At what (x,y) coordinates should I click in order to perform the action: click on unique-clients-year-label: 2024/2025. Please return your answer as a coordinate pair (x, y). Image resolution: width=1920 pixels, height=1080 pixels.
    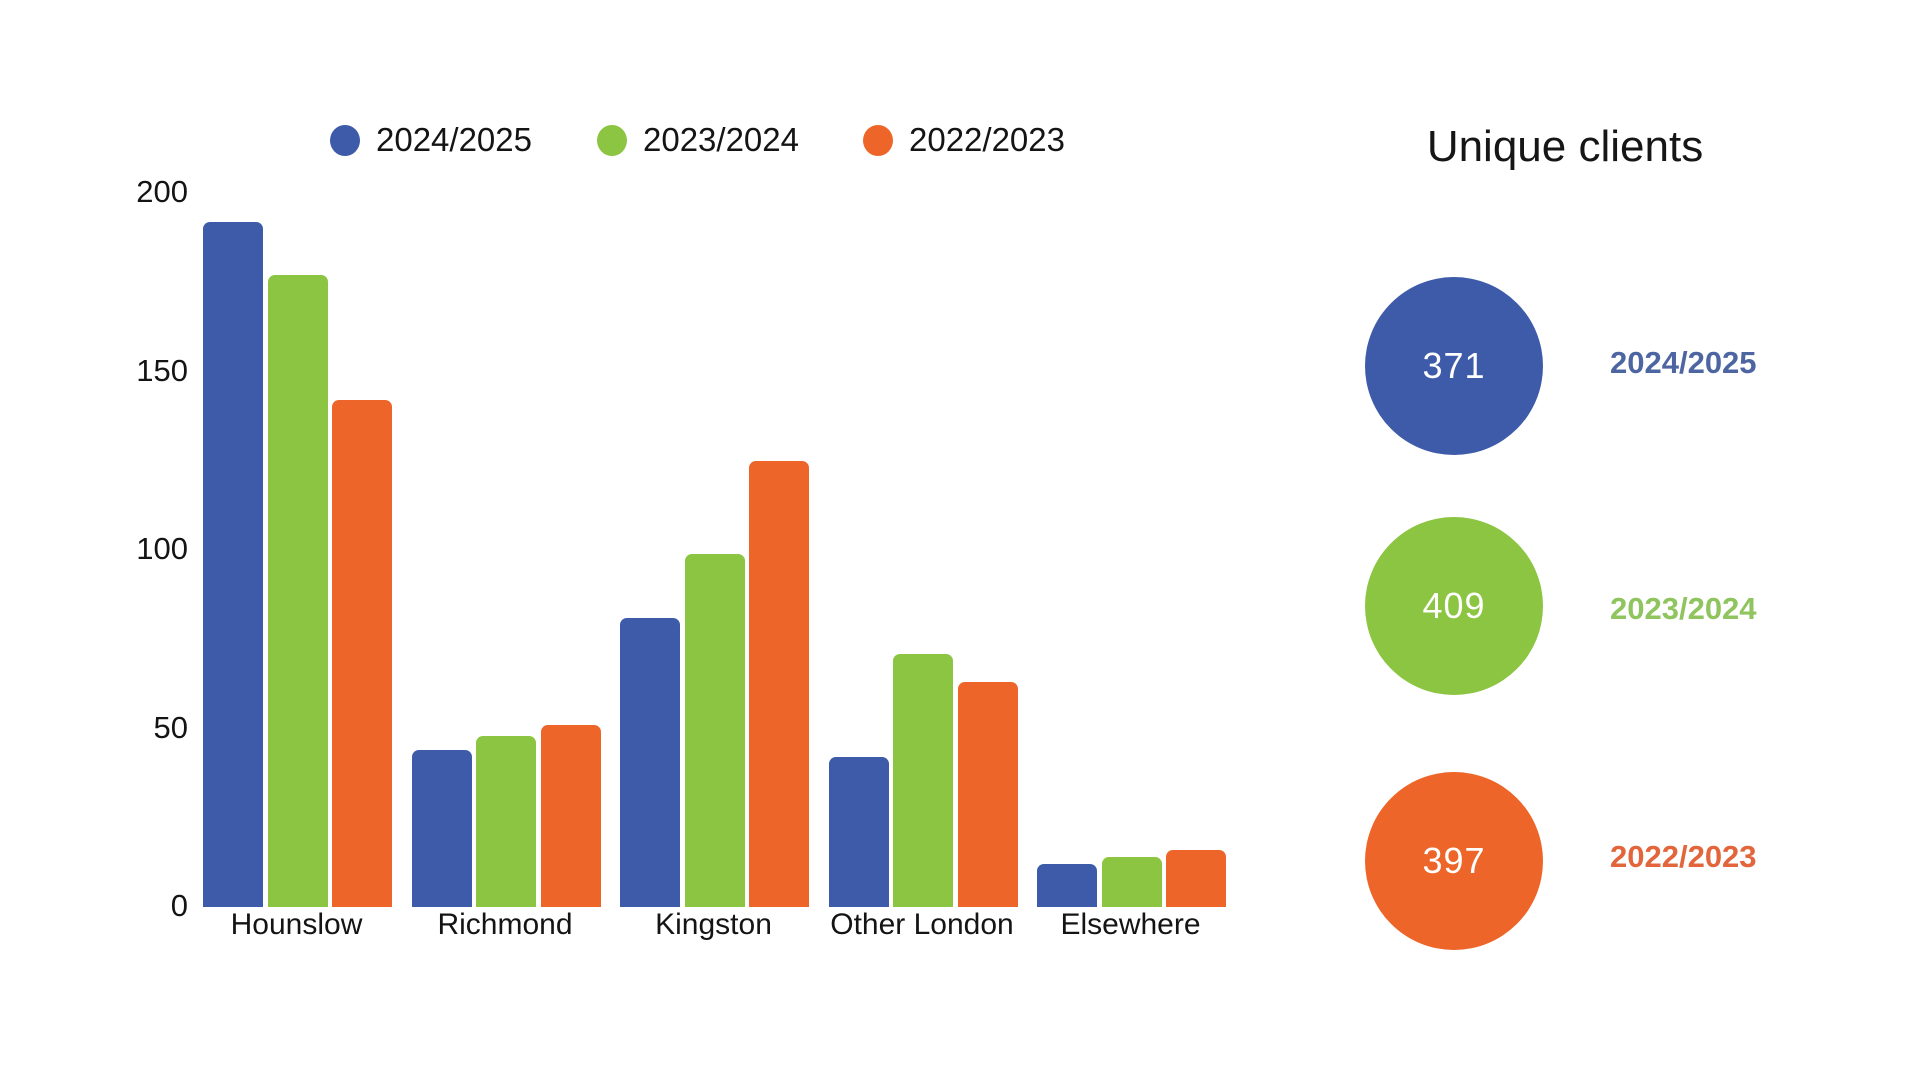
    Looking at the image, I should click on (1683, 362).